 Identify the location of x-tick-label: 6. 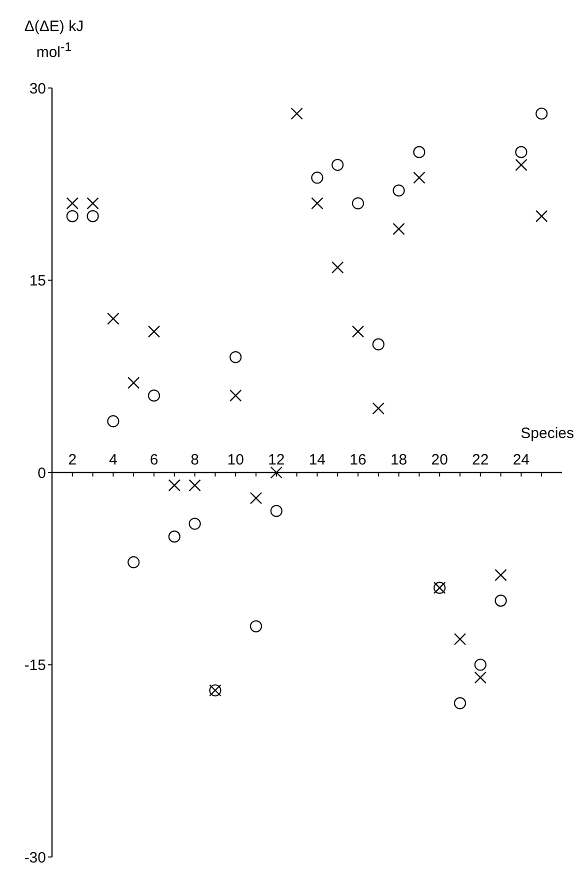
(154, 460).